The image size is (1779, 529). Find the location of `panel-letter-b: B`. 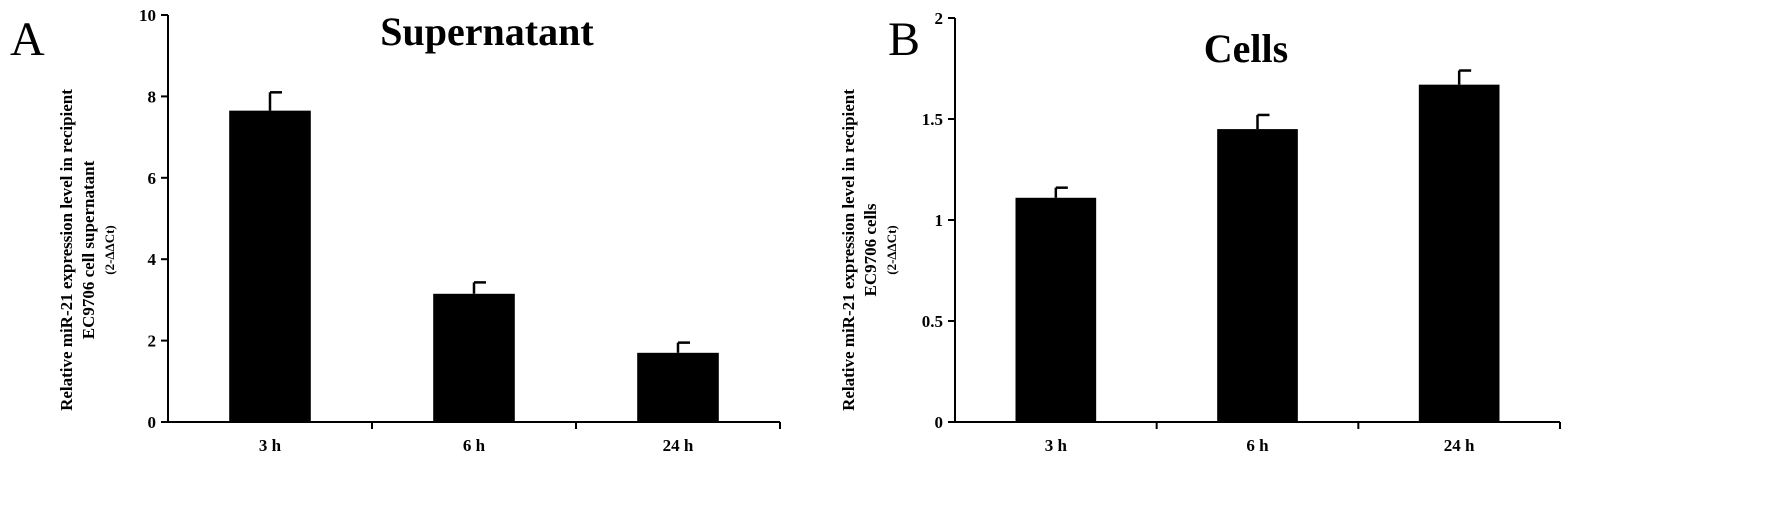

panel-letter-b: B is located at coordinates (904, 39).